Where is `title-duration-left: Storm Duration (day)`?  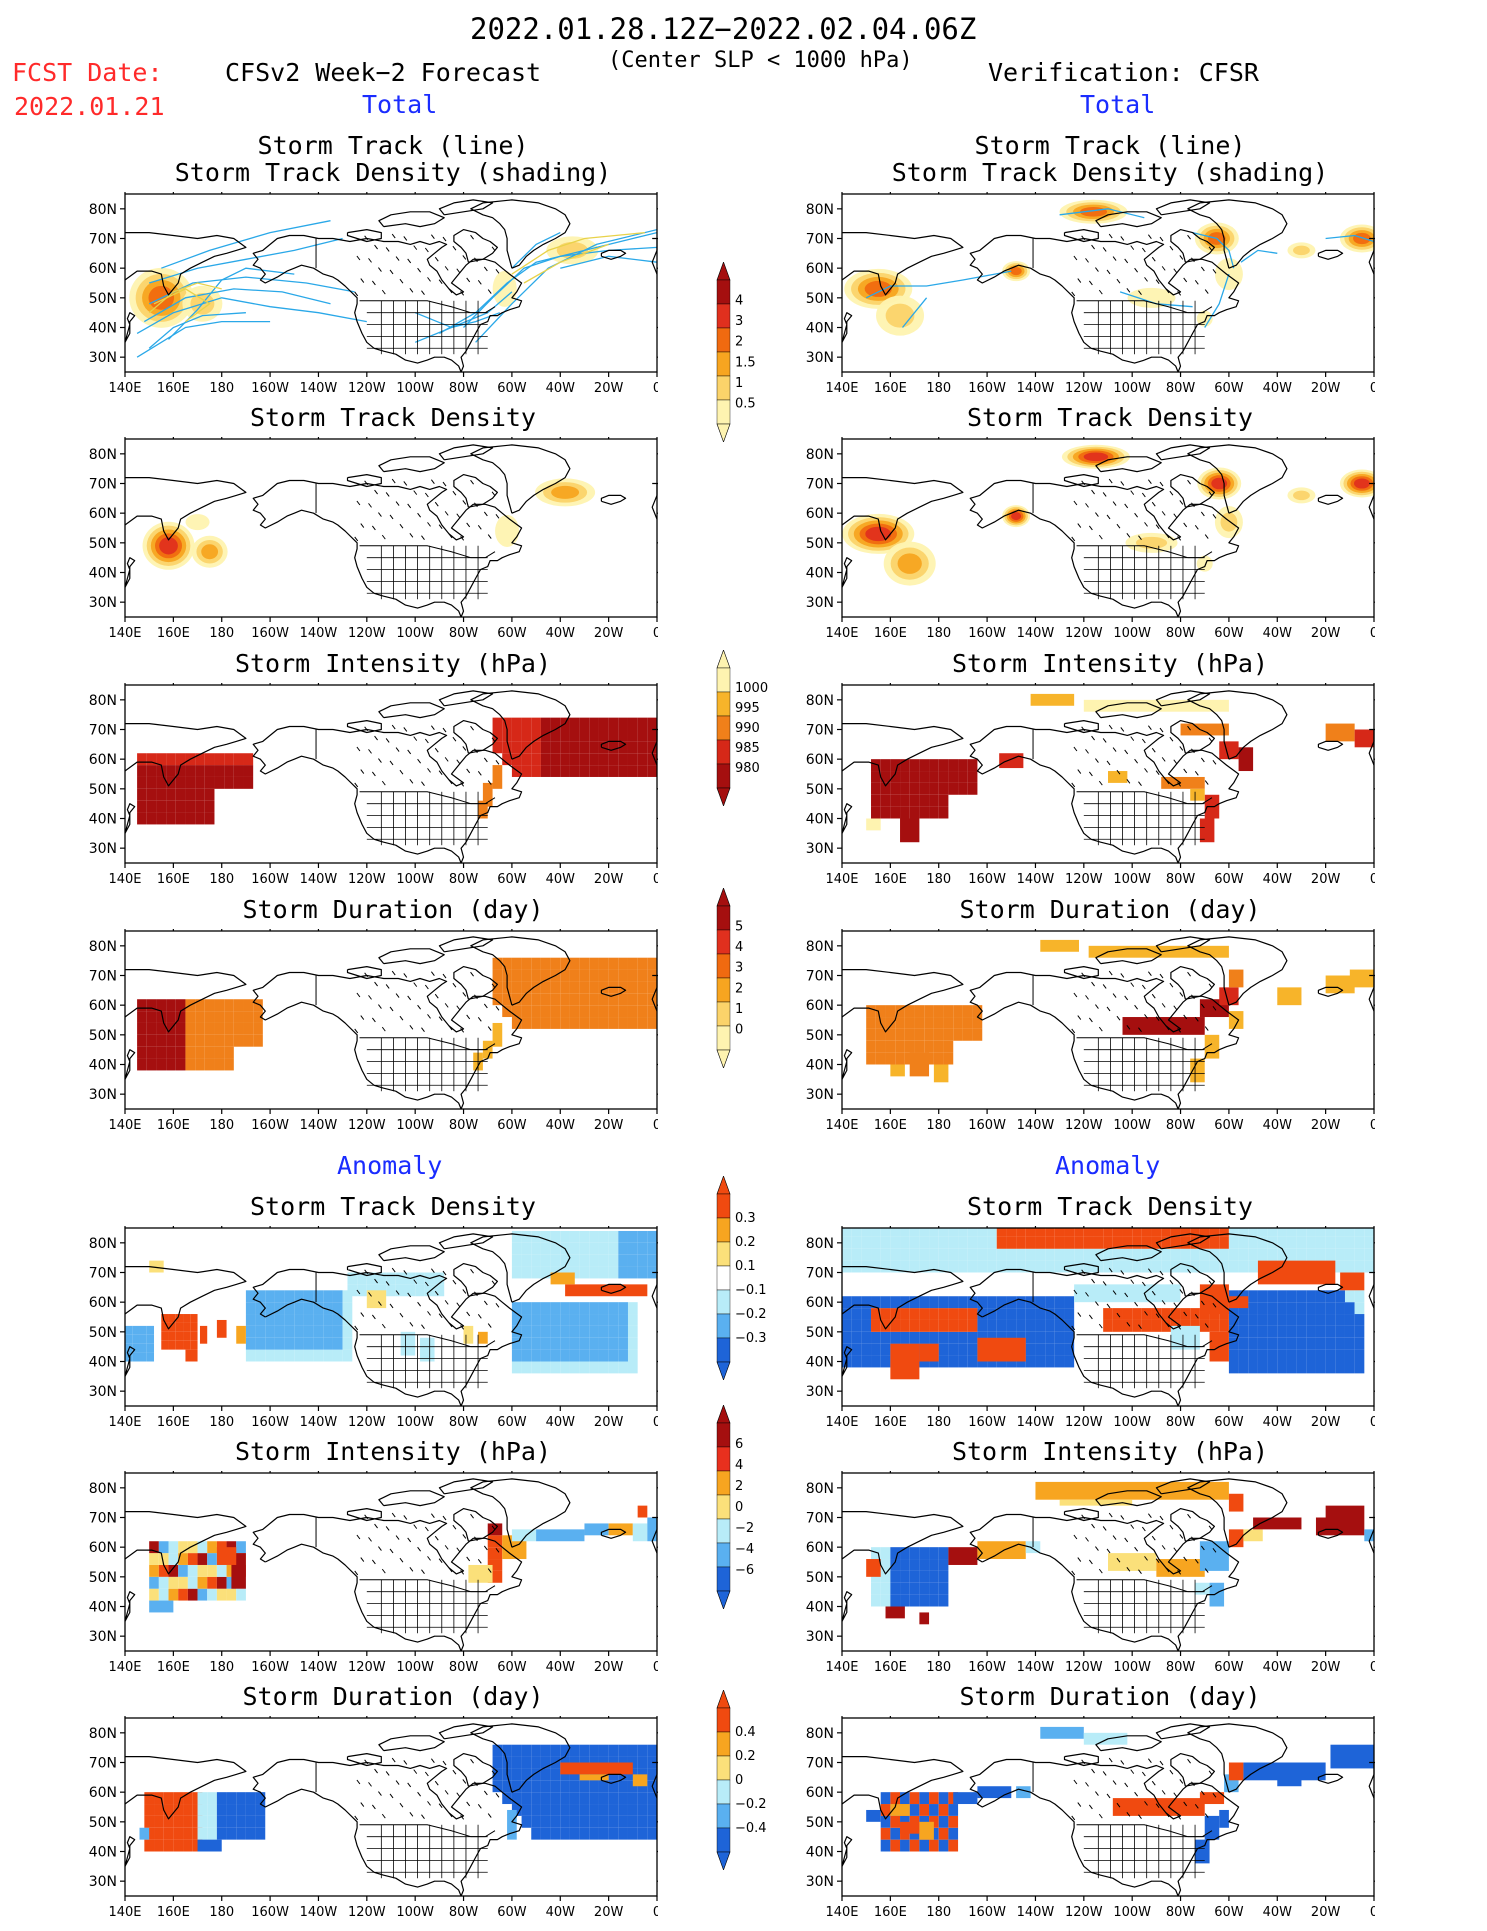 title-duration-left: Storm Duration (day) is located at coordinates (393, 909).